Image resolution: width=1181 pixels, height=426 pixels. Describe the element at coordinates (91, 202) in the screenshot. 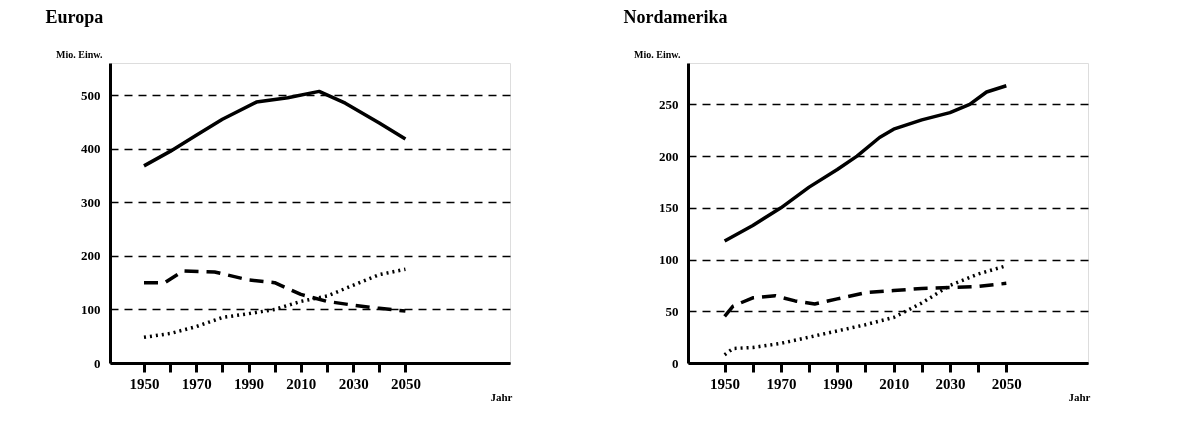

I see `y-tick-label: 300` at that location.